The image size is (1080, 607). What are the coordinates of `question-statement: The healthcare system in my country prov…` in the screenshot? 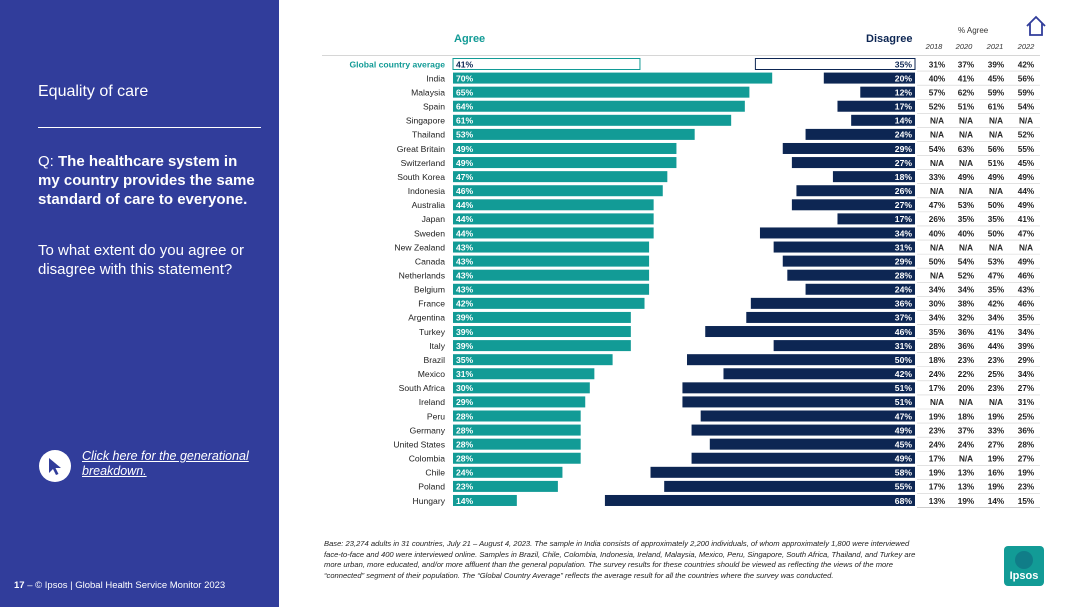 It's located at (146, 180).